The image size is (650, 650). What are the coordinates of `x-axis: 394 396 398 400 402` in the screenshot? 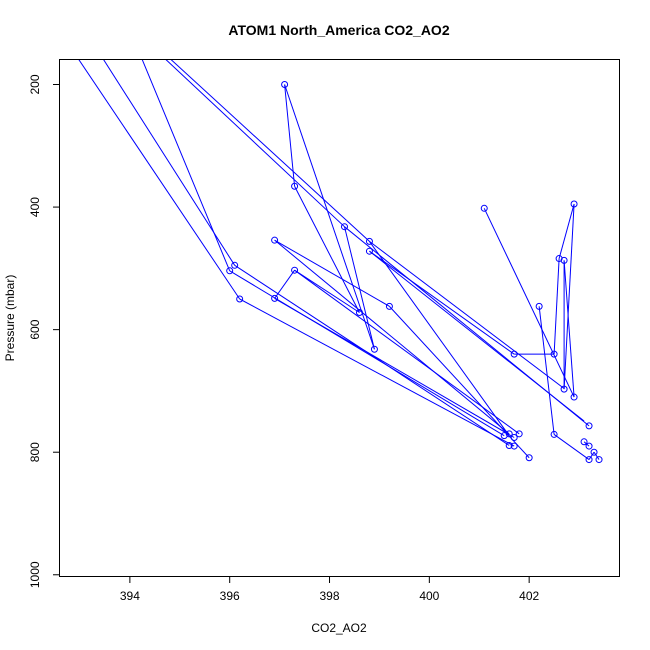 It's located at (330, 589).